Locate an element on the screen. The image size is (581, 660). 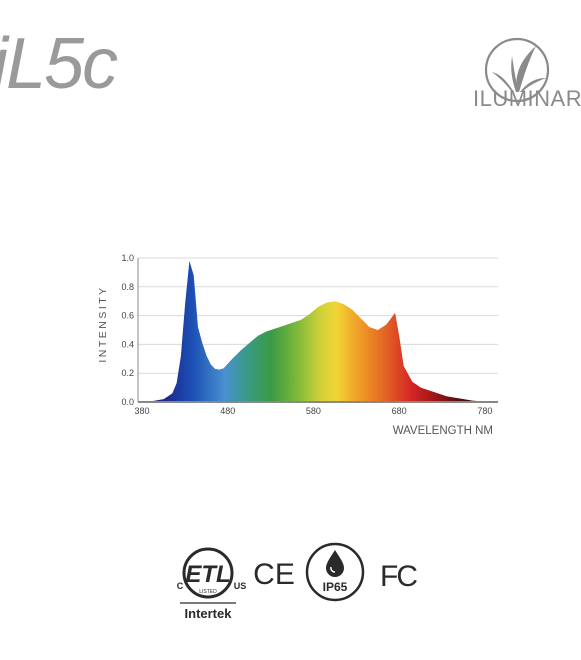
brand-logo is located at coordinates (525, 75).